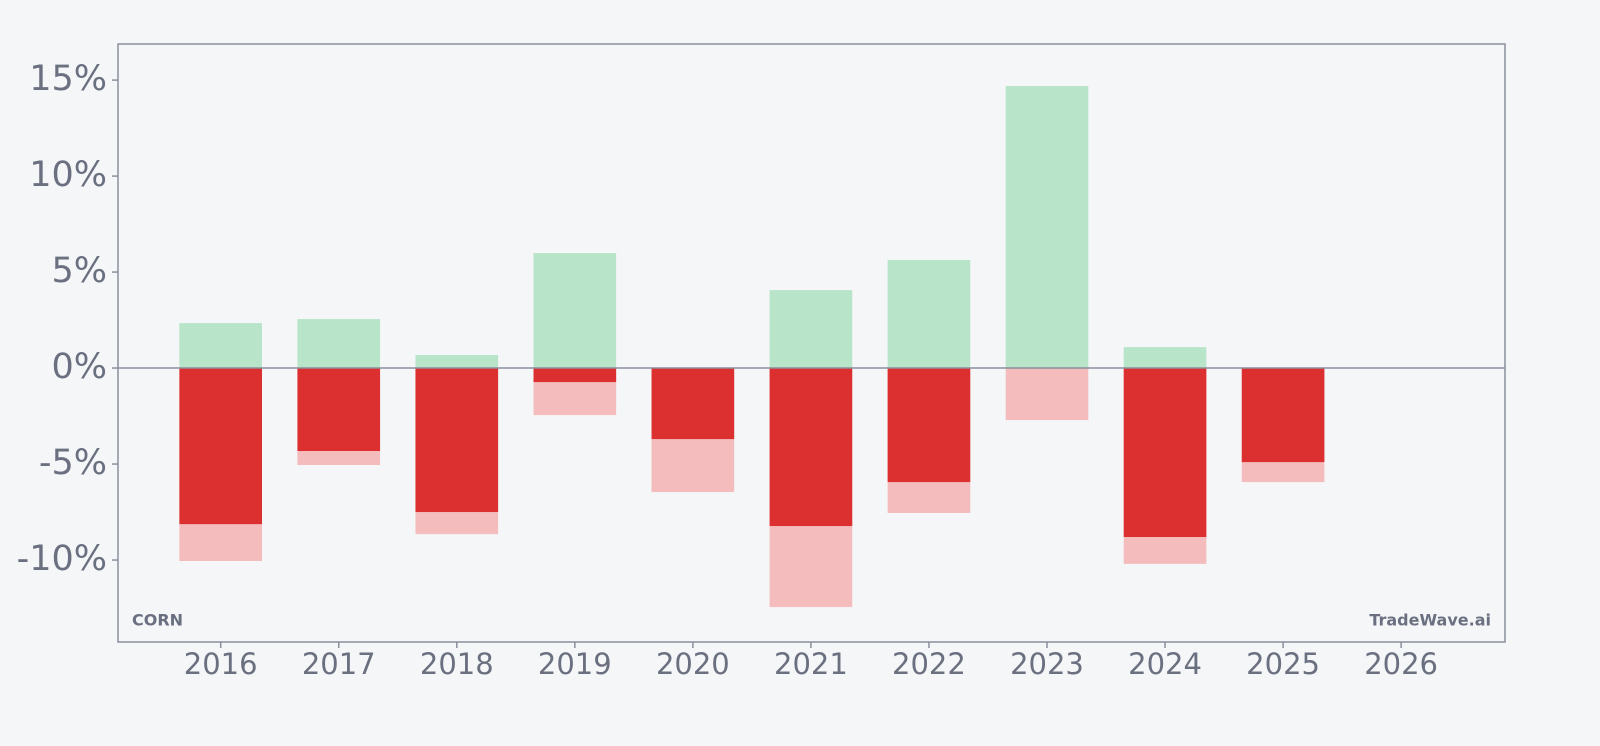 This screenshot has height=746, width=1600. What do you see at coordinates (68, 175) in the screenshot?
I see `y-tick-label: 10%` at bounding box center [68, 175].